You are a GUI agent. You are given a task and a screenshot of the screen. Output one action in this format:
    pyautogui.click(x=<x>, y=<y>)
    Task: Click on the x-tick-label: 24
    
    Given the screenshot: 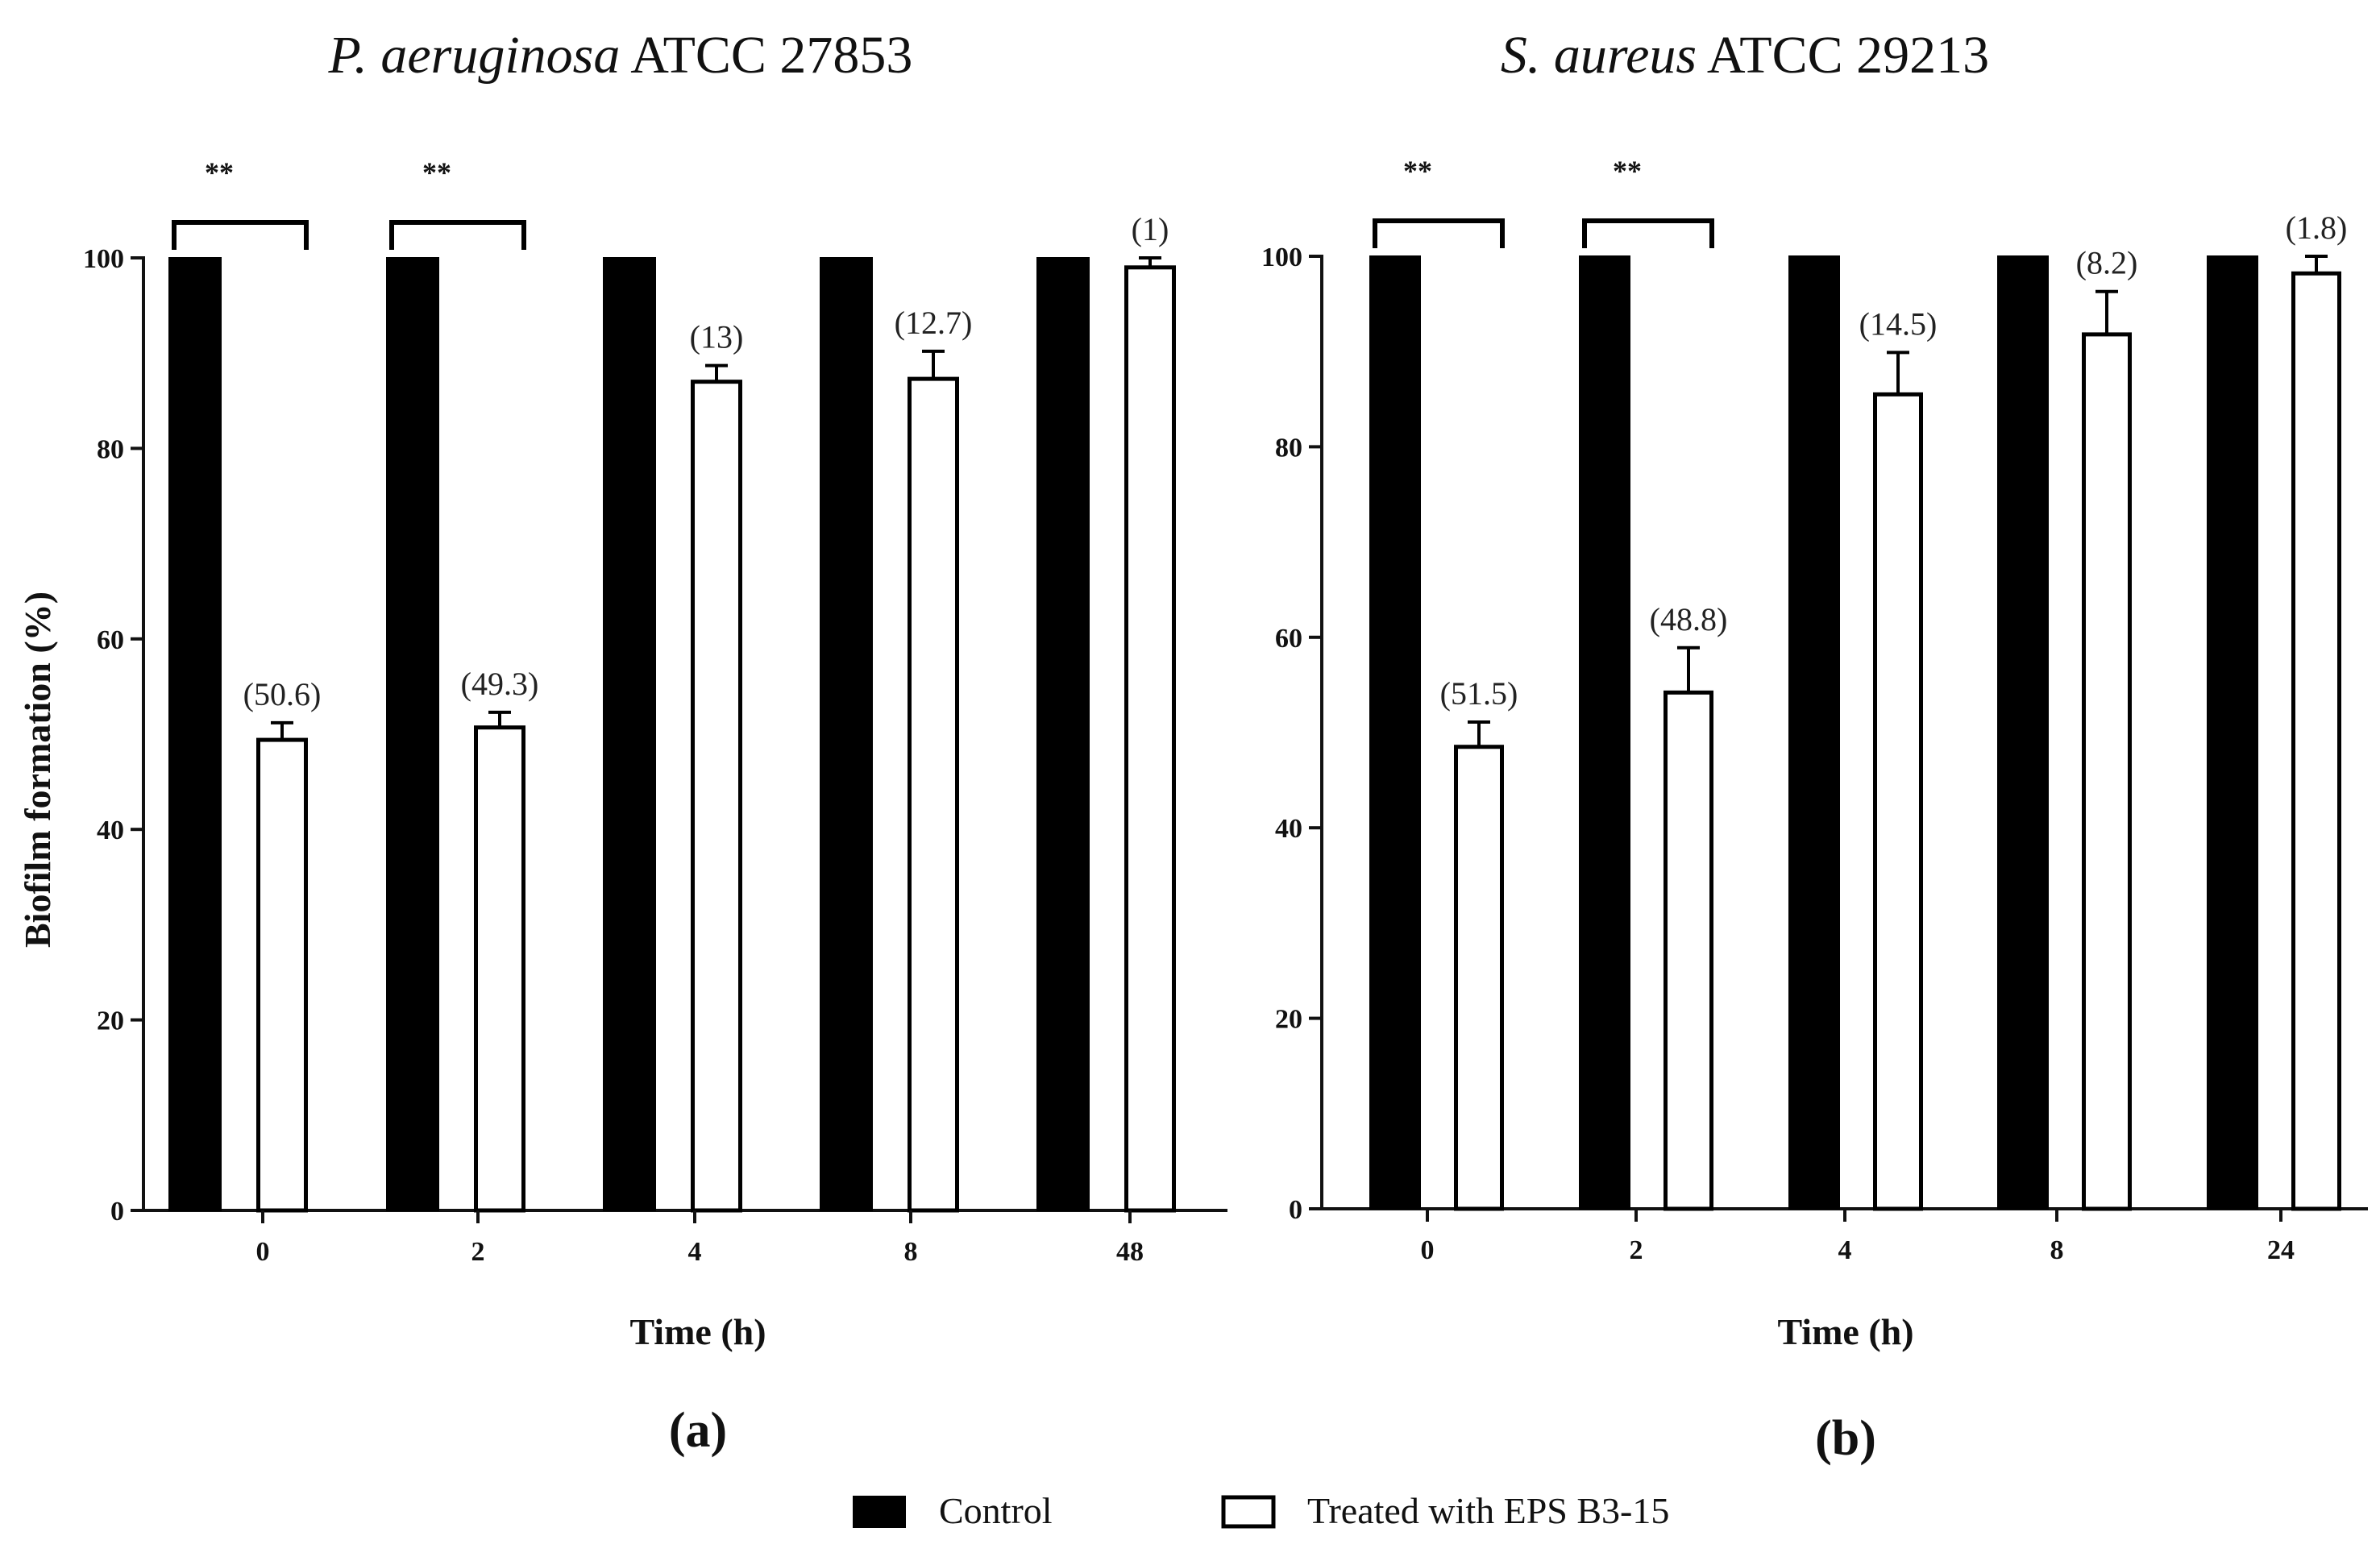 What is the action you would take?
    pyautogui.click(x=2281, y=1250)
    